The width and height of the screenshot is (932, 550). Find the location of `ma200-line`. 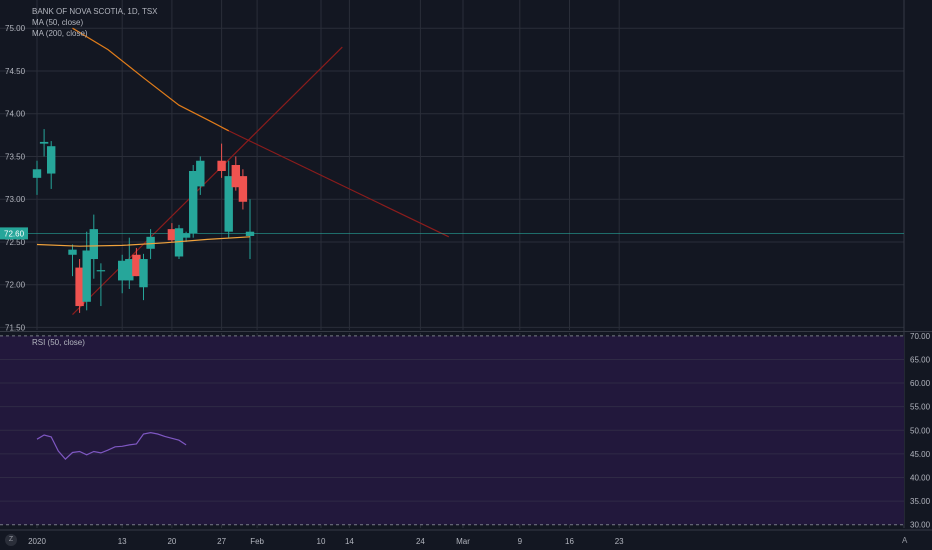

ma200-line is located at coordinates (150, 79).